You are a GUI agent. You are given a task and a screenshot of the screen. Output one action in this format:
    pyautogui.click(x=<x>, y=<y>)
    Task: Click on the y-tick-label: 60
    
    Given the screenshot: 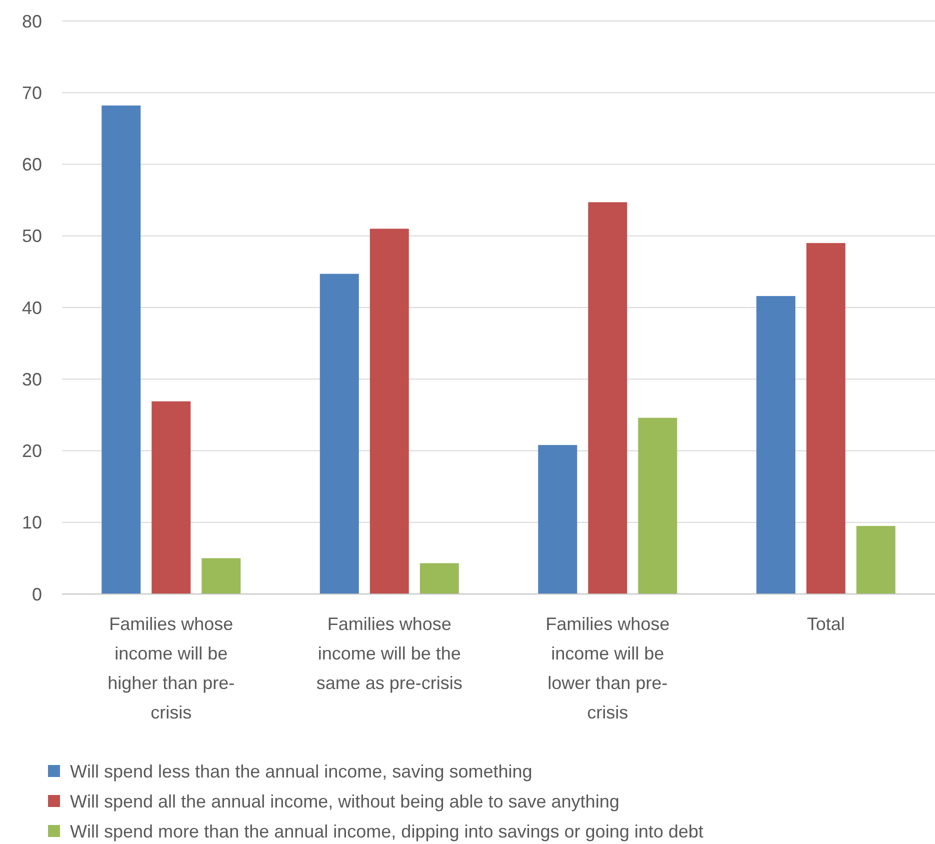 What is the action you would take?
    pyautogui.click(x=32, y=164)
    